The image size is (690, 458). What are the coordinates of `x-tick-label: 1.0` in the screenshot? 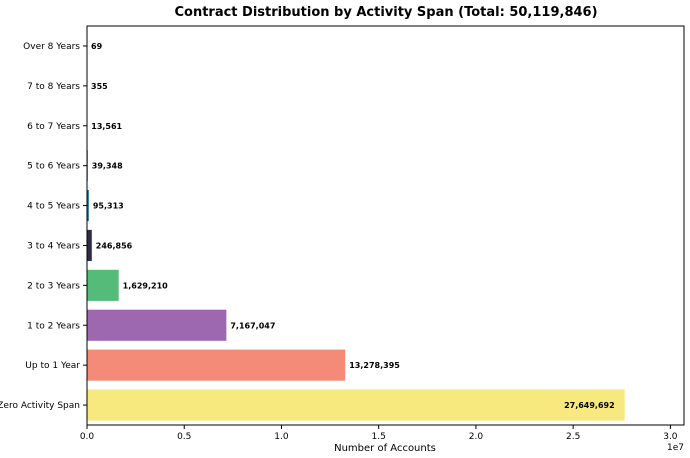 It's located at (281, 437).